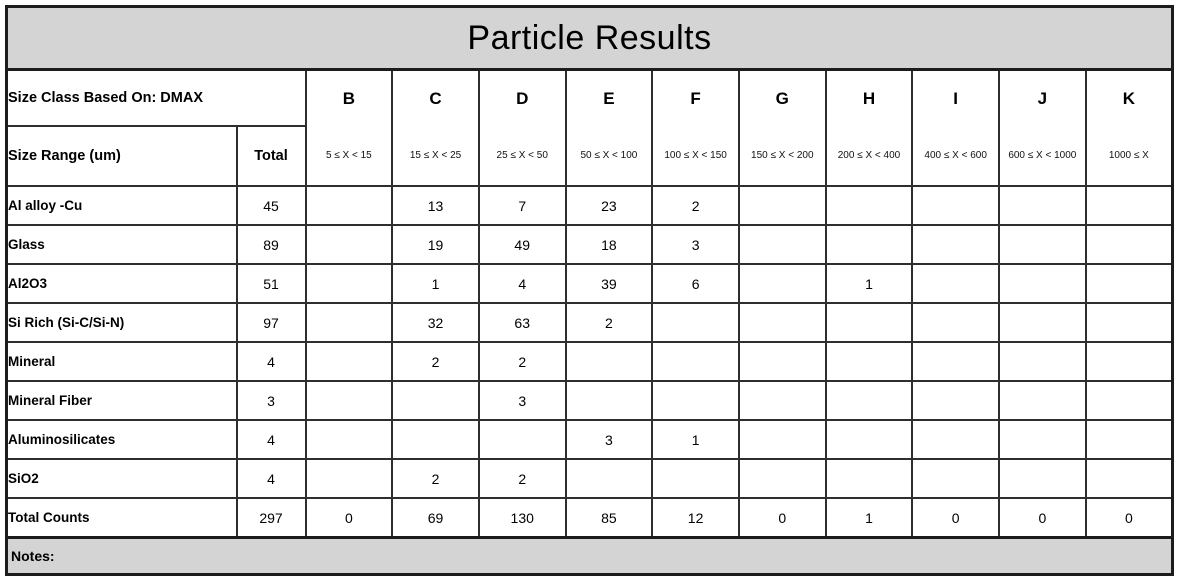 This screenshot has height=576, width=1179. What do you see at coordinates (435, 244) in the screenshot?
I see `cell-value: 19` at bounding box center [435, 244].